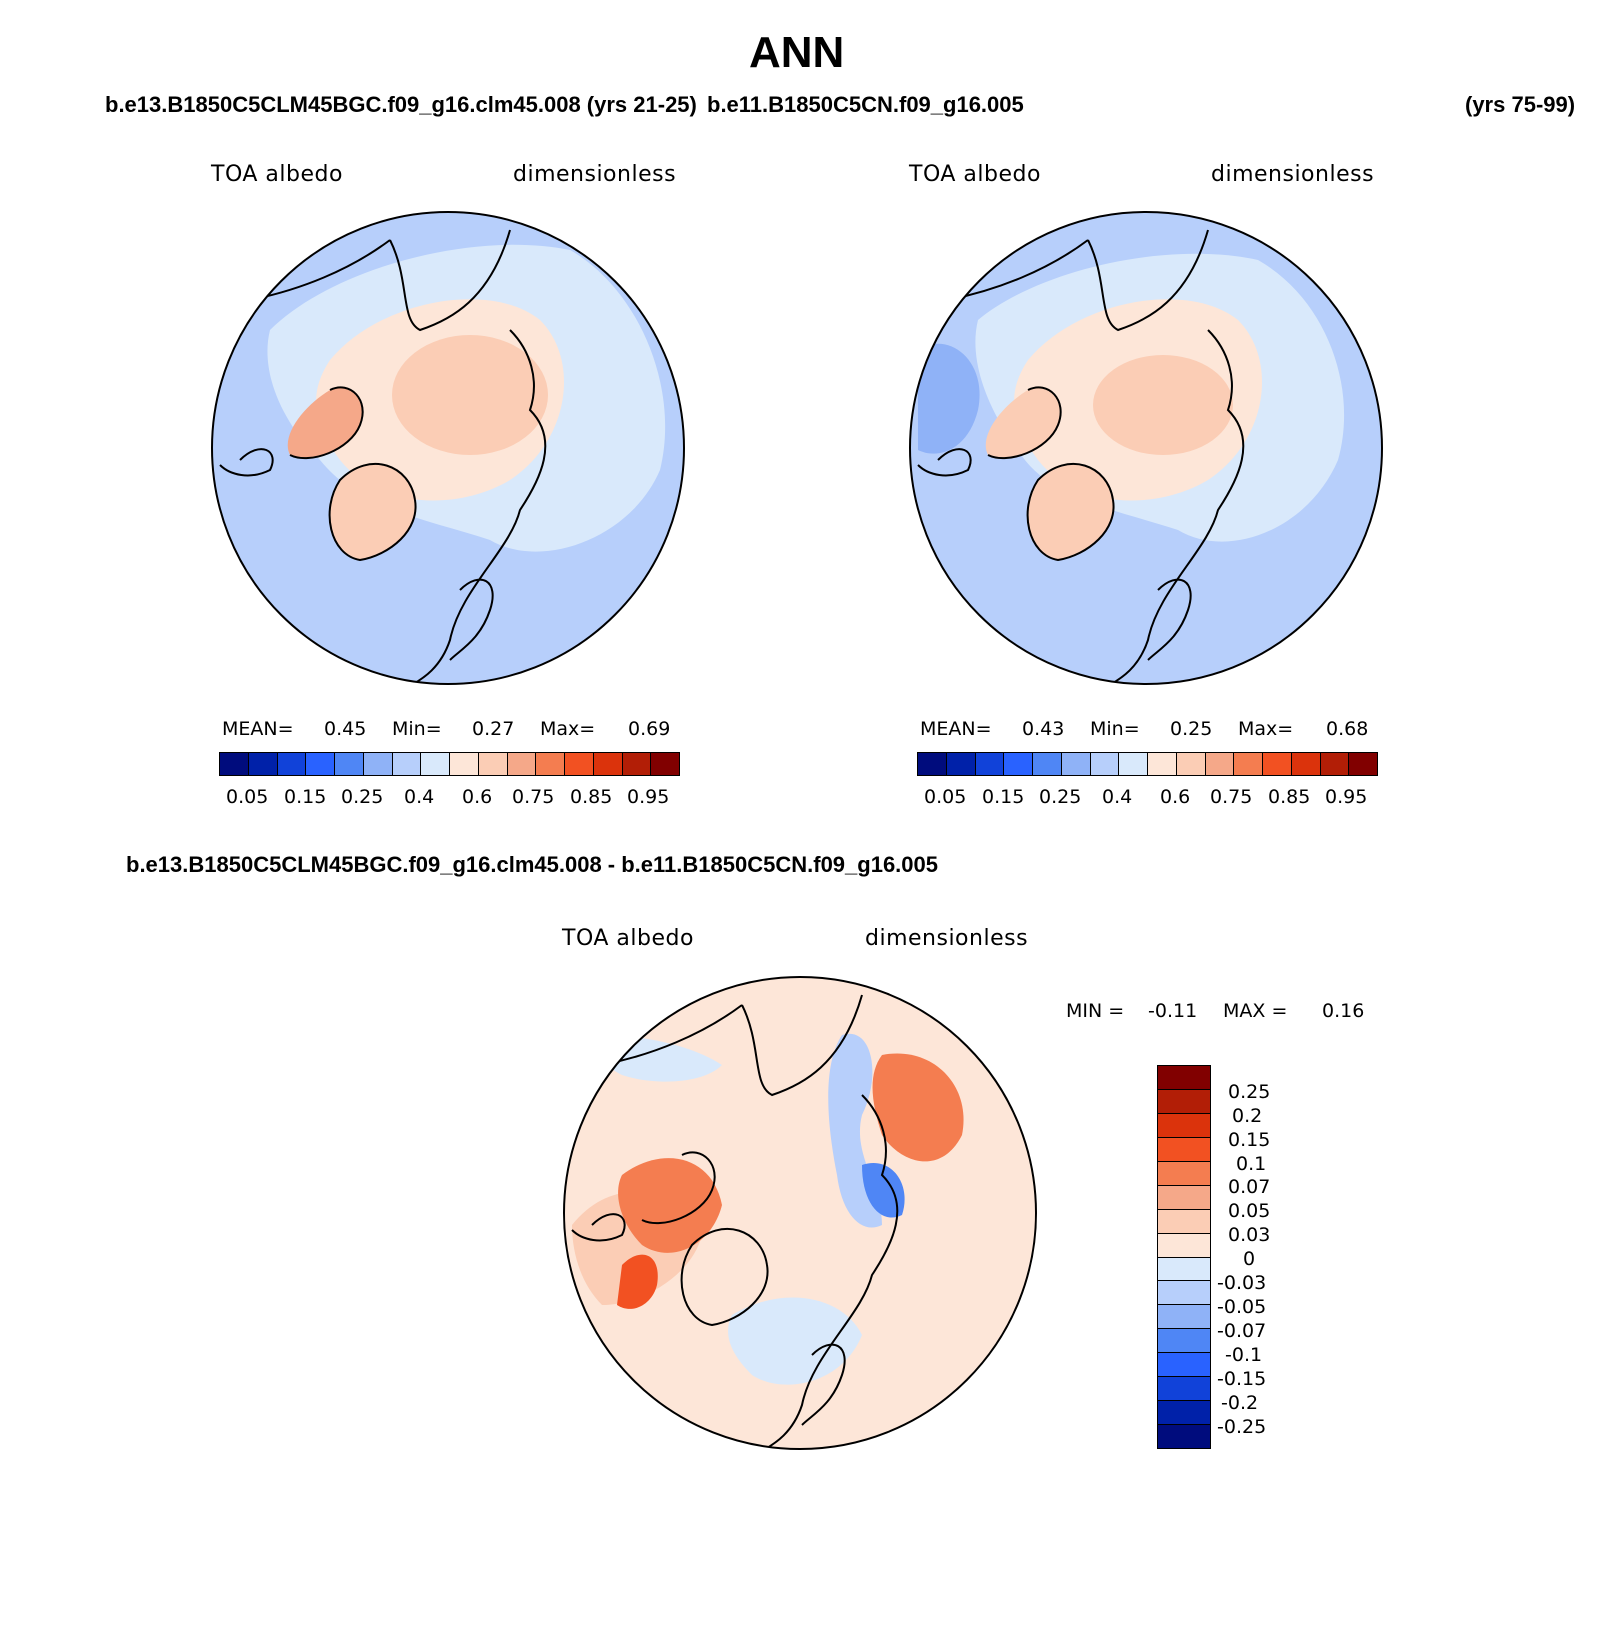  What do you see at coordinates (797, 52) in the screenshot?
I see `page-title: ANN` at bounding box center [797, 52].